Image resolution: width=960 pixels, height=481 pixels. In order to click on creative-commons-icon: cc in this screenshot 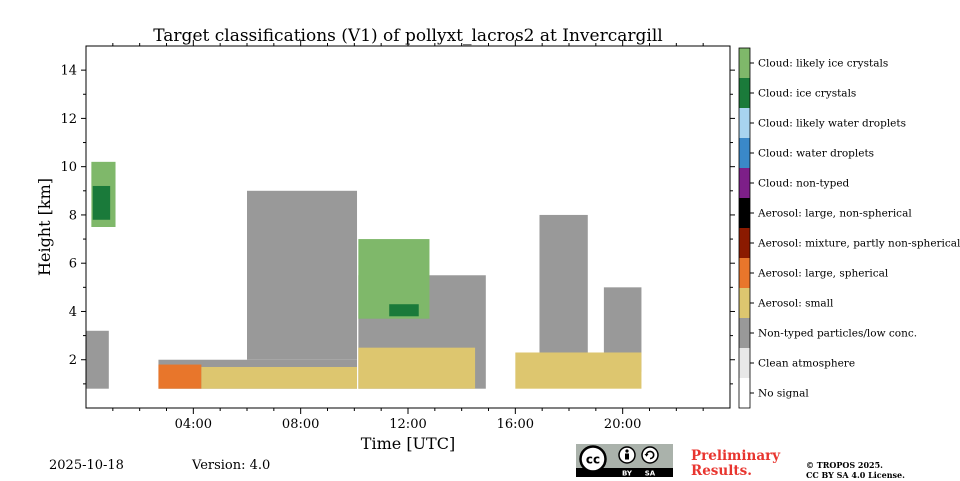, I will do `click(593, 459)`.